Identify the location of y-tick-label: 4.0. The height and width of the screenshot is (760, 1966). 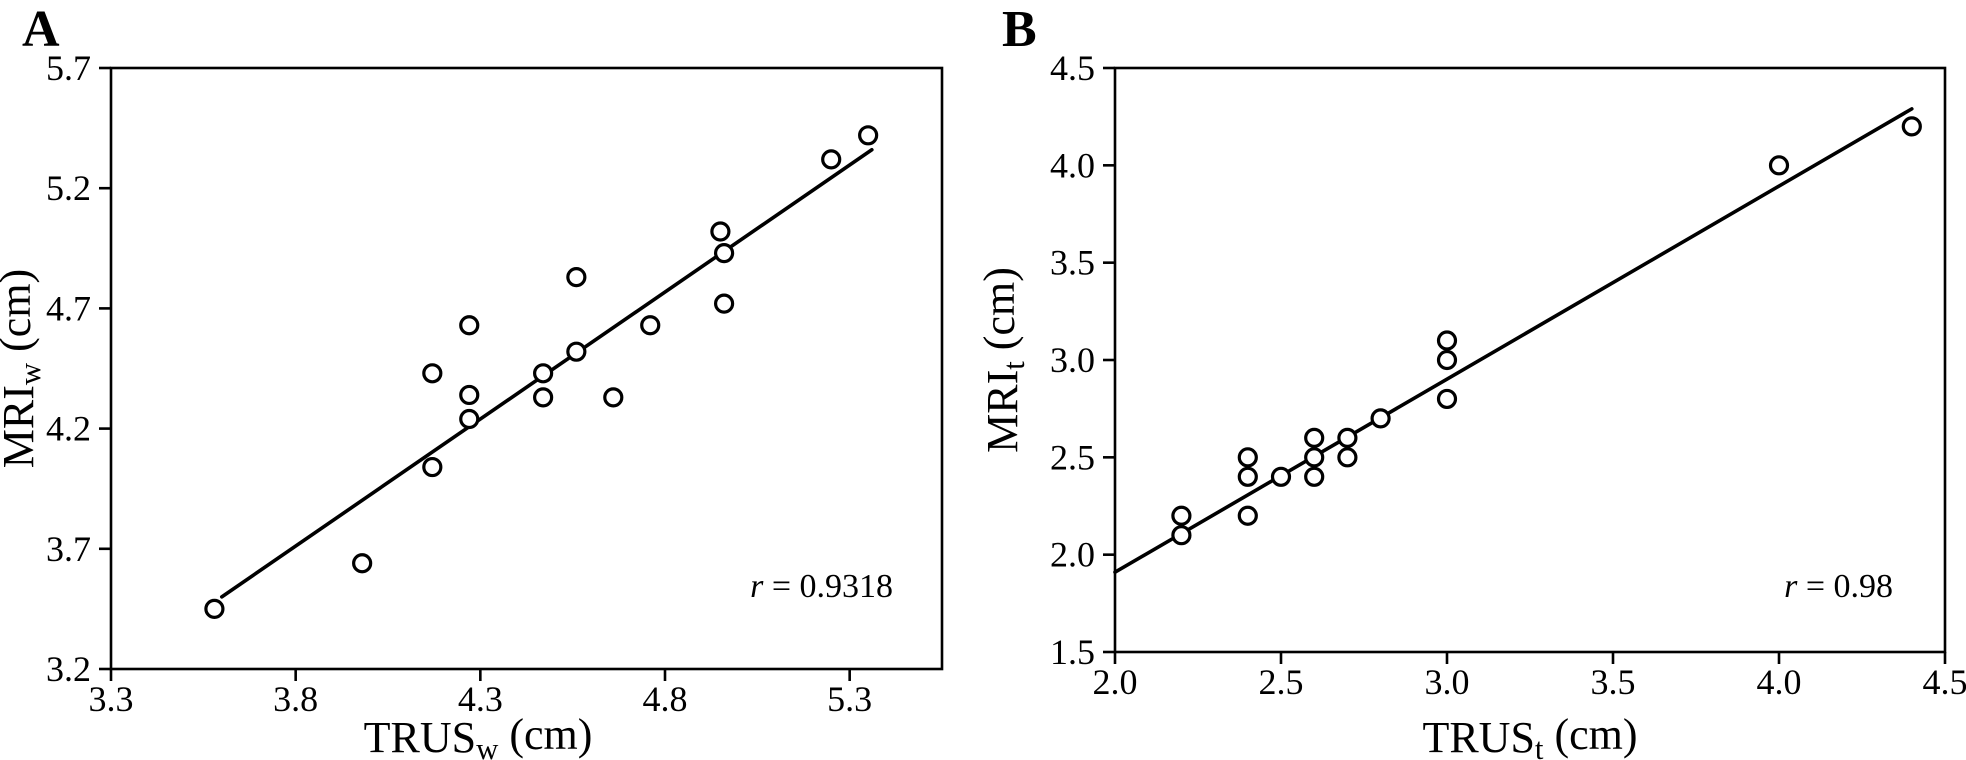
(1072, 165).